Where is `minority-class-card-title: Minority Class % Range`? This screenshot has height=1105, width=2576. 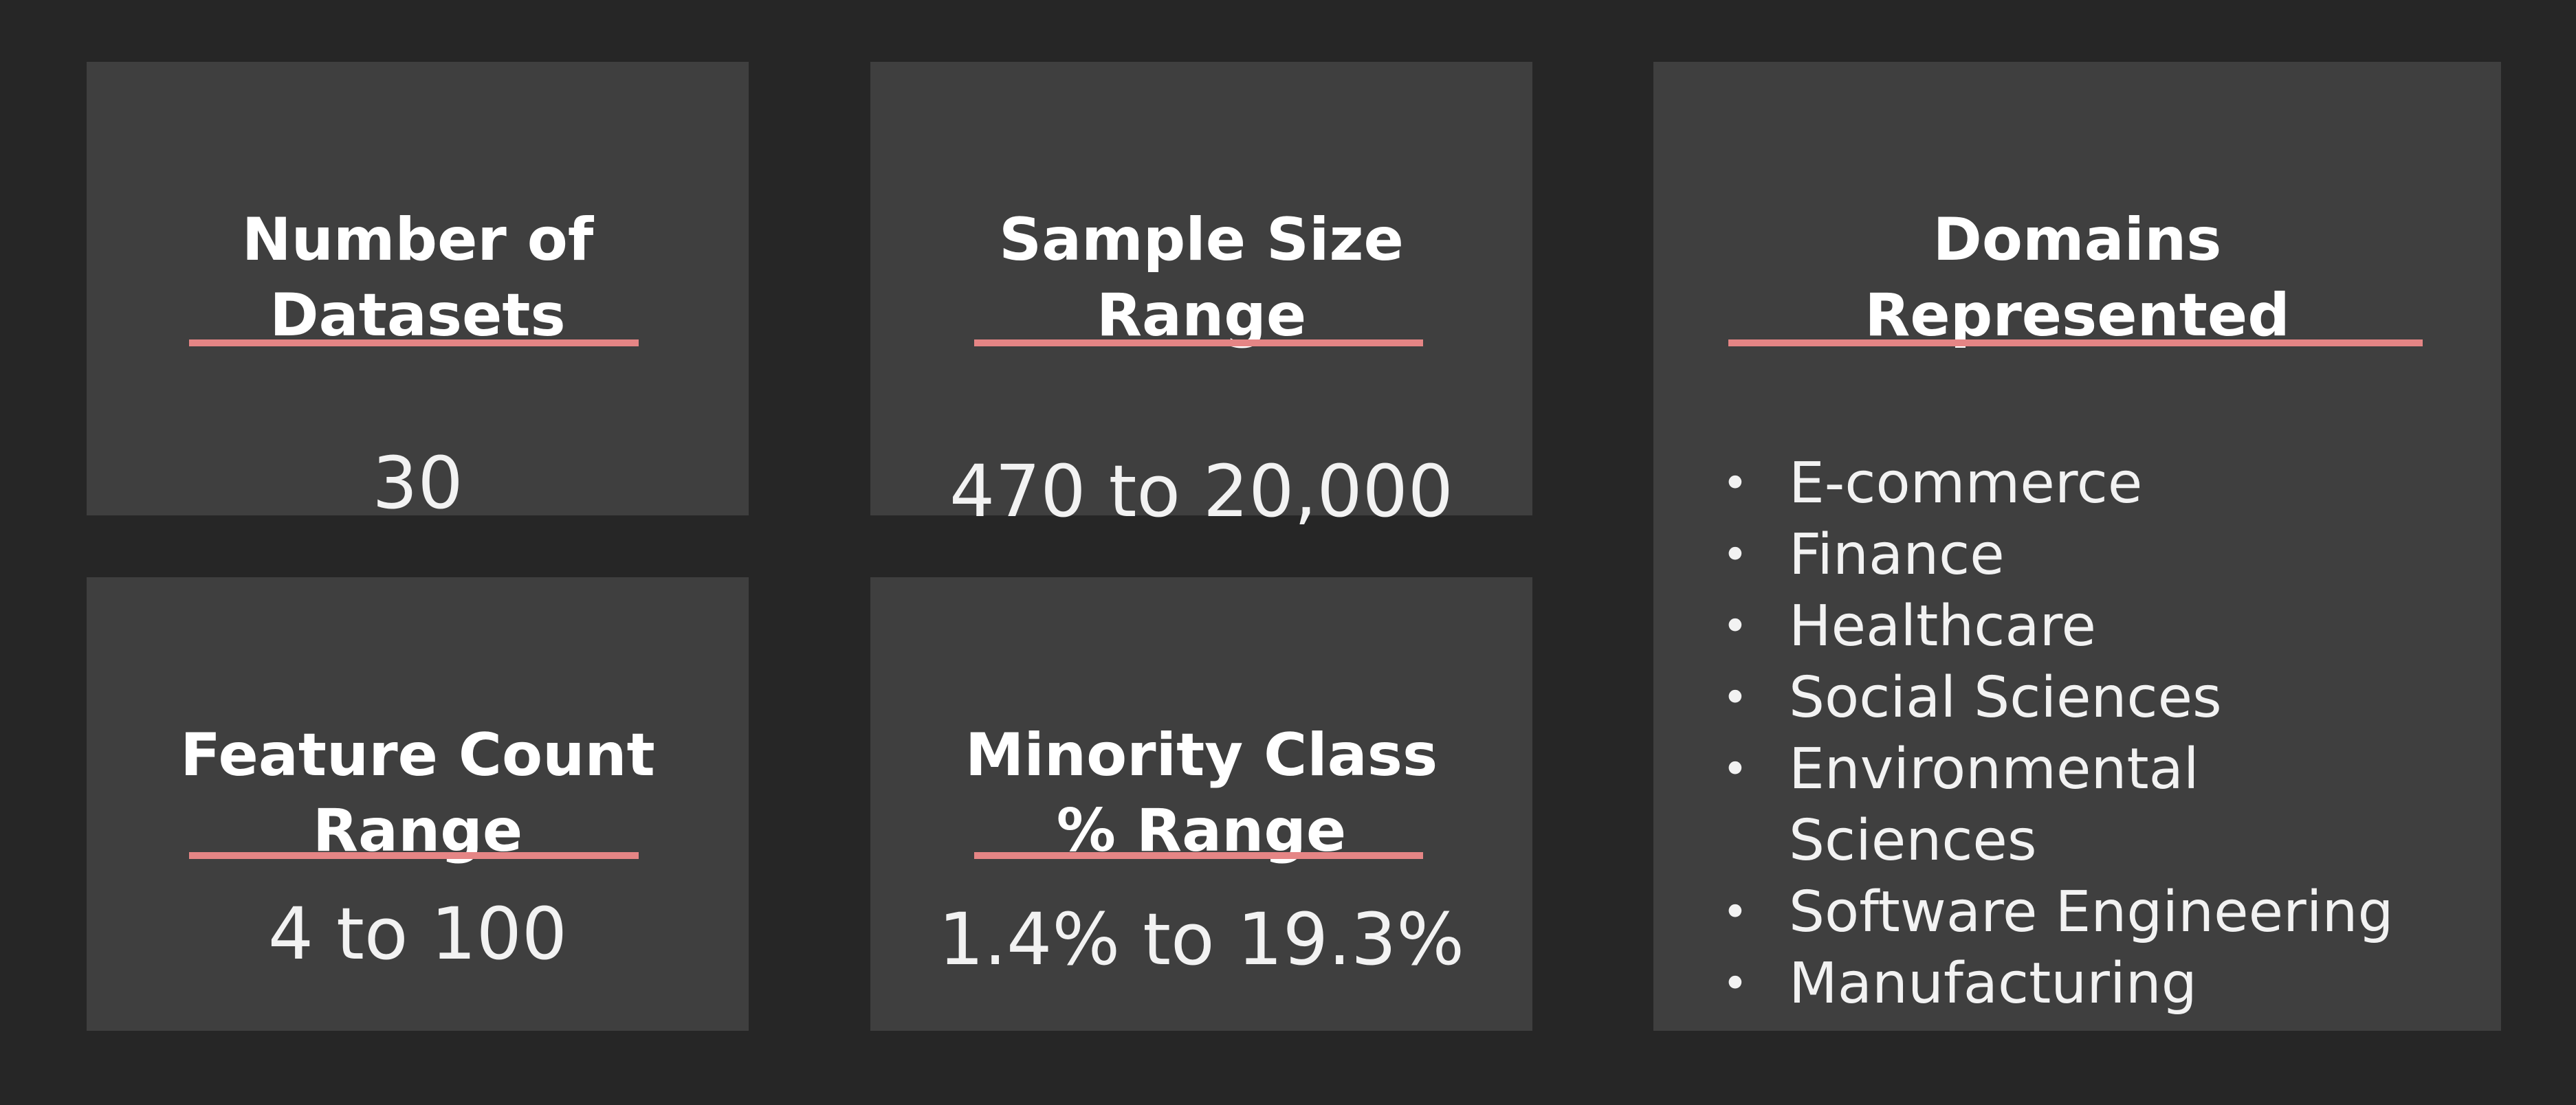
minority-class-card-title: Minority Class % Range is located at coordinates (1201, 793).